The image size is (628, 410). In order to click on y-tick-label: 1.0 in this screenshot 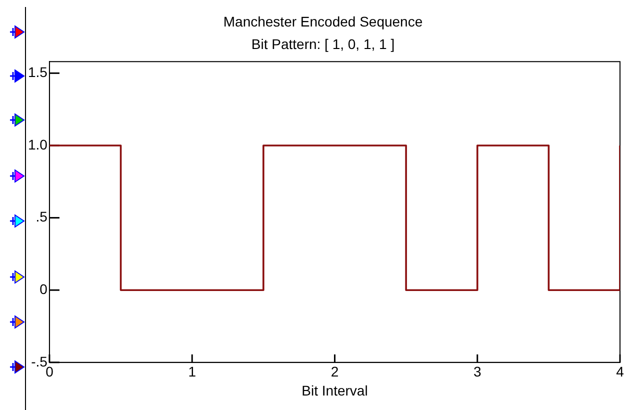, I will do `click(38, 144)`.